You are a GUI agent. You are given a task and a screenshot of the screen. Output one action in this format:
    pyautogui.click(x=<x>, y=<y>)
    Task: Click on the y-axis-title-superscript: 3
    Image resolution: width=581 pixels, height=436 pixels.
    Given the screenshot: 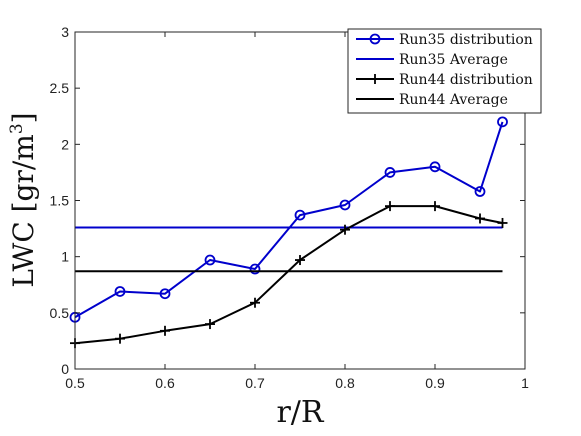 What is the action you would take?
    pyautogui.click(x=17, y=128)
    